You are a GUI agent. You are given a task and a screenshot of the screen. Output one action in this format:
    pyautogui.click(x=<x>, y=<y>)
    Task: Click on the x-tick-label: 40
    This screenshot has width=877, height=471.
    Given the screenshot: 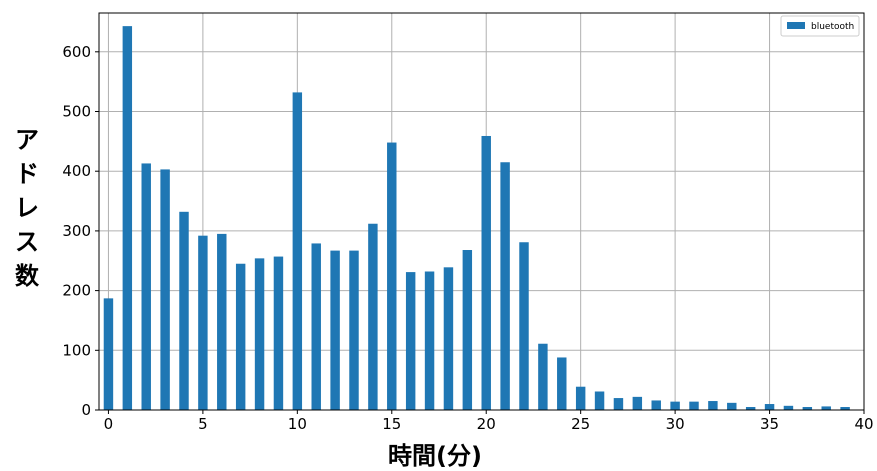 What is the action you would take?
    pyautogui.click(x=863, y=424)
    